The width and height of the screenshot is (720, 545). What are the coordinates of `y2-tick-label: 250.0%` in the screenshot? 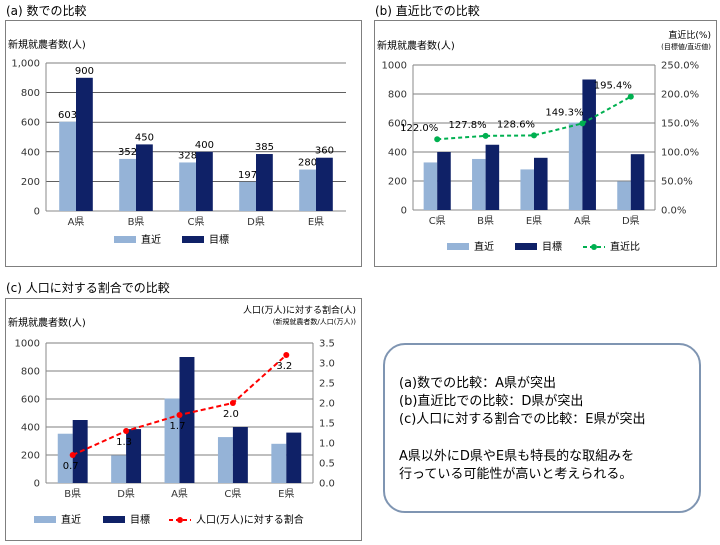 It's located at (680, 66).